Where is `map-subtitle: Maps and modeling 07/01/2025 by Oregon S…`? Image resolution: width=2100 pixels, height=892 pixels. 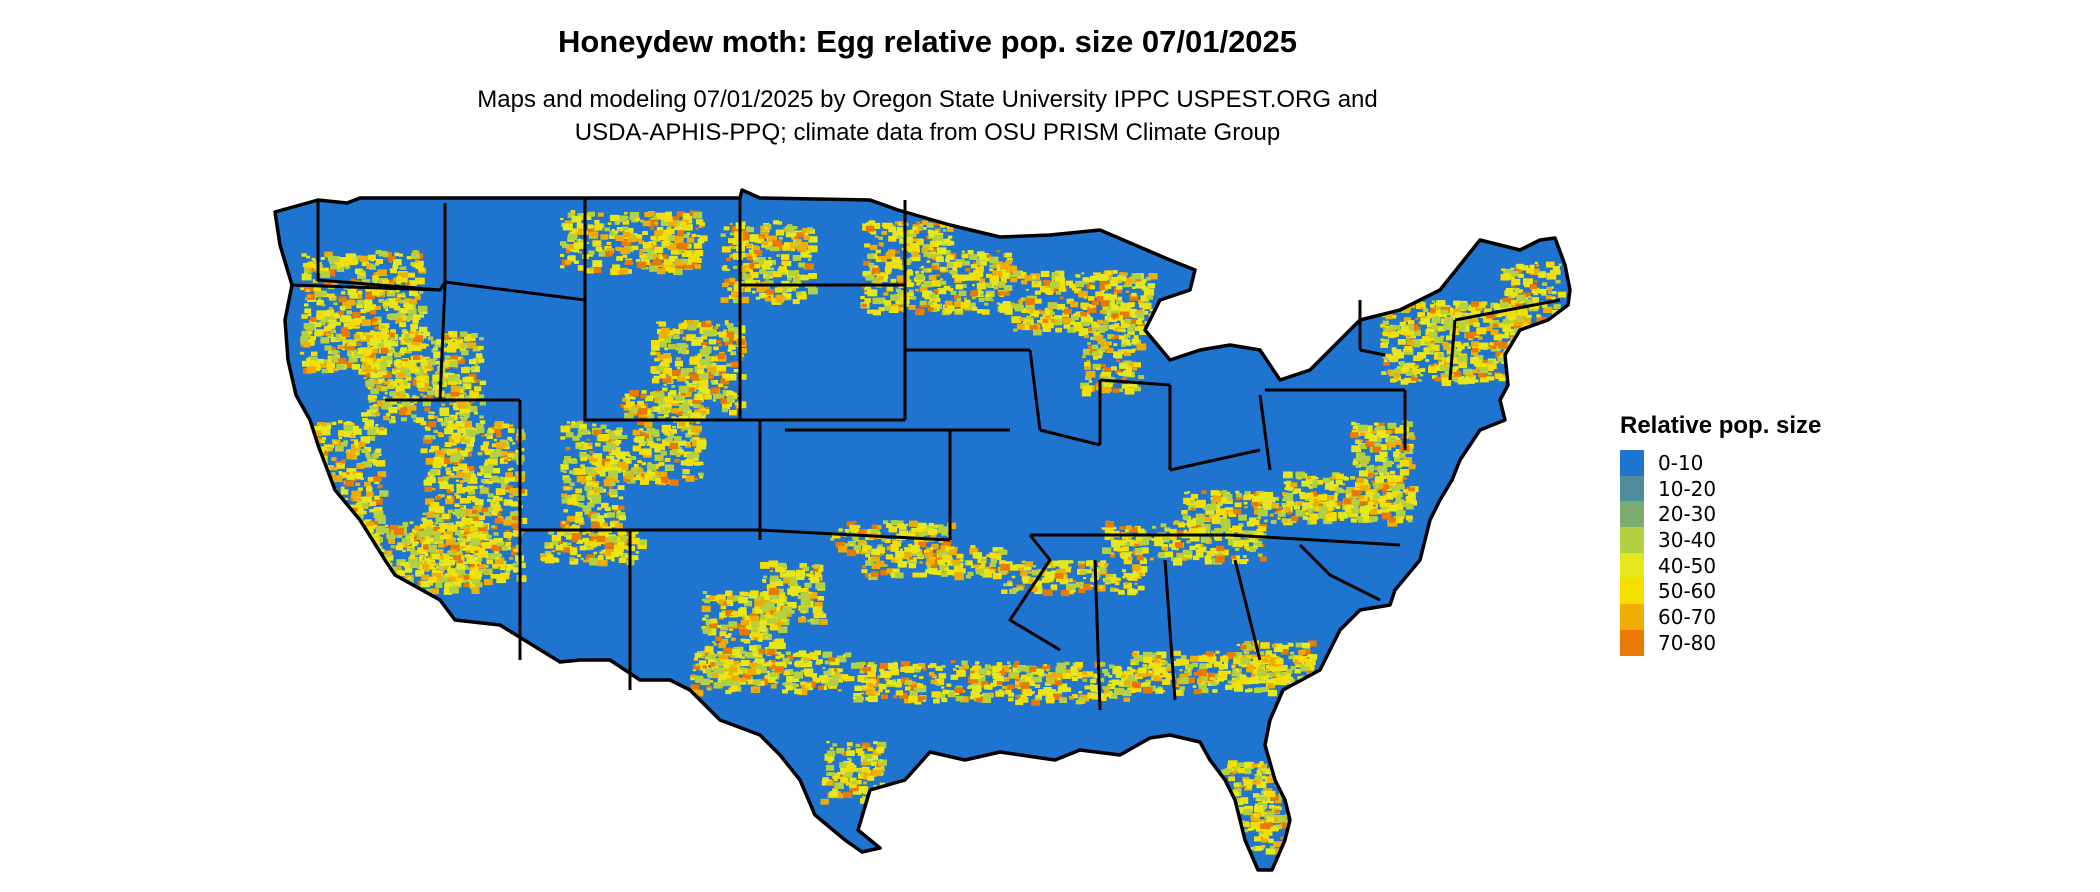
map-subtitle: Maps and modeling 07/01/2025 by Oregon S… is located at coordinates (927, 116).